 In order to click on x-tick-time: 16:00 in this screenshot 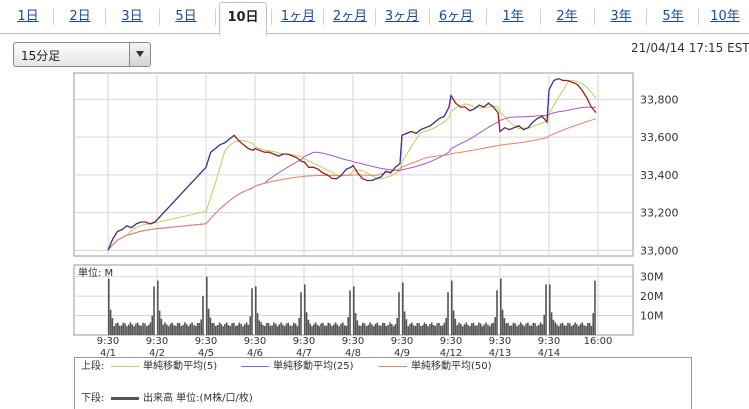, I will do `click(598, 341)`.